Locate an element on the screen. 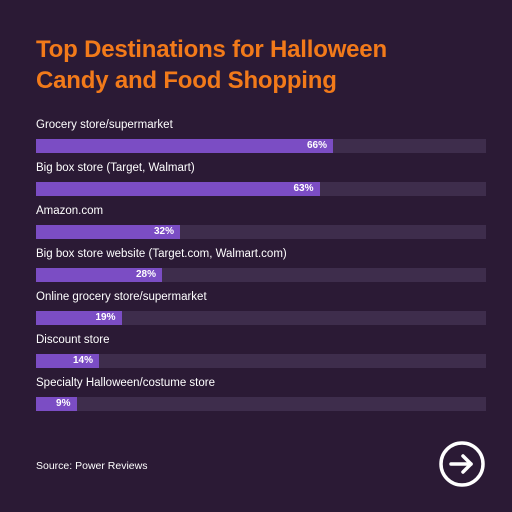 The image size is (512, 512). bar: 9% is located at coordinates (56, 404).